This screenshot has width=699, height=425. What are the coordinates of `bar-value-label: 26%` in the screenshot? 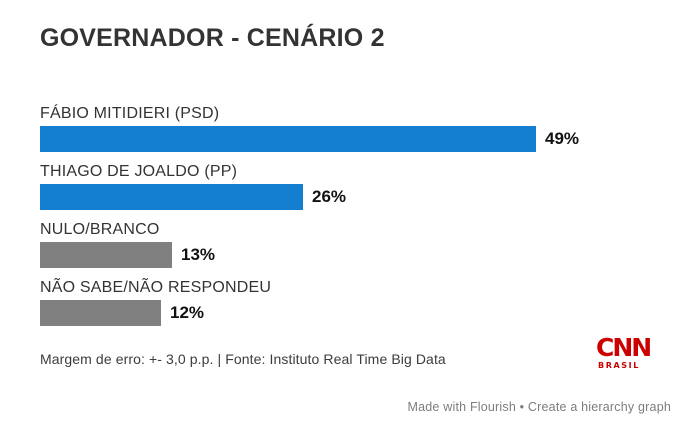 It's located at (329, 196).